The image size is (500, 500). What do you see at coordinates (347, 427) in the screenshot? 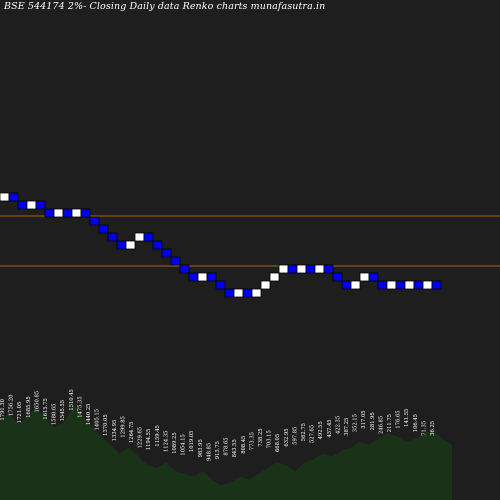
I see `price-label: 387.25` at bounding box center [347, 427].